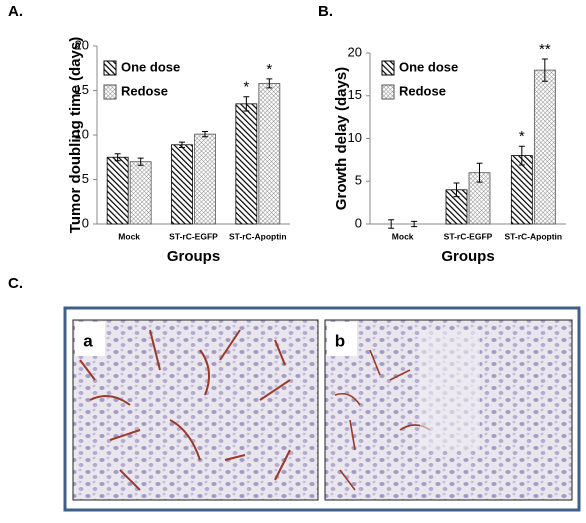 This screenshot has height=523, width=586. Describe the element at coordinates (15, 11) in the screenshot. I see `panel-label: A.` at that location.